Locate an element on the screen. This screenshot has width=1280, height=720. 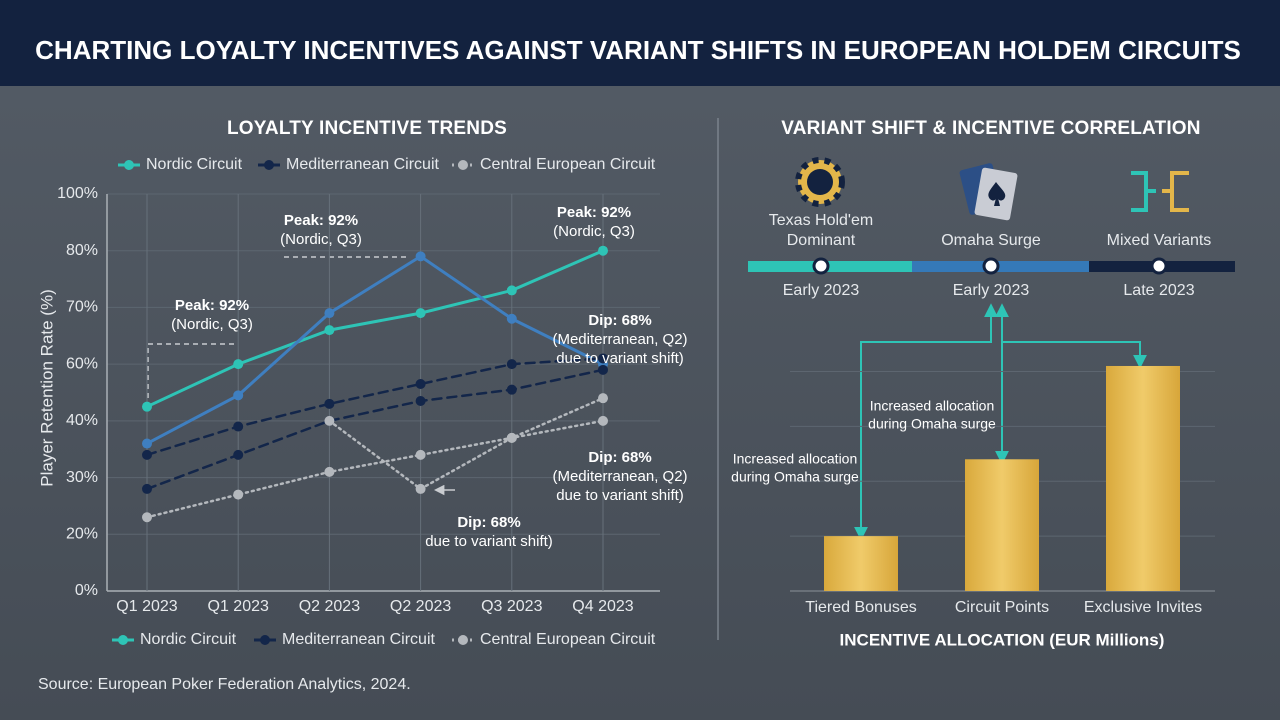
y-tick-label: 70% is located at coordinates (82, 307).